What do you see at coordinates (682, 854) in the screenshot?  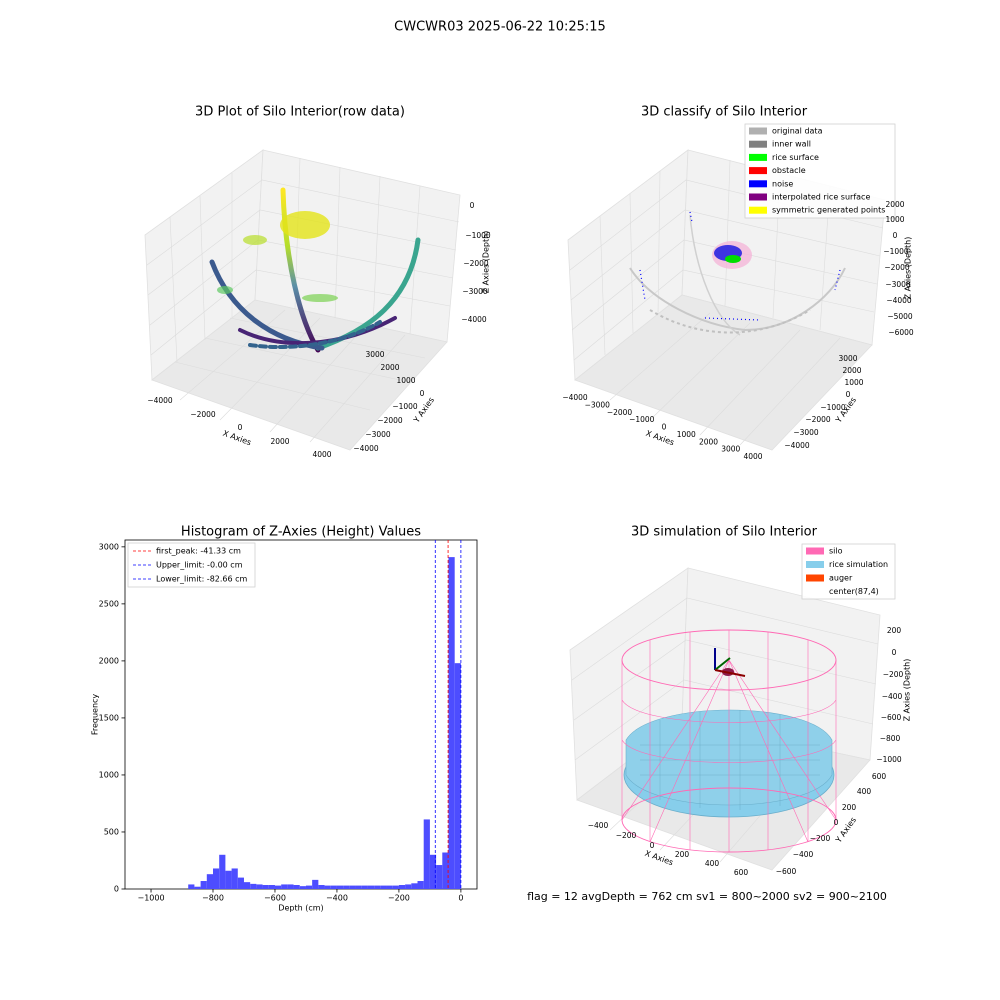 I see `x-tick-label: 200` at bounding box center [682, 854].